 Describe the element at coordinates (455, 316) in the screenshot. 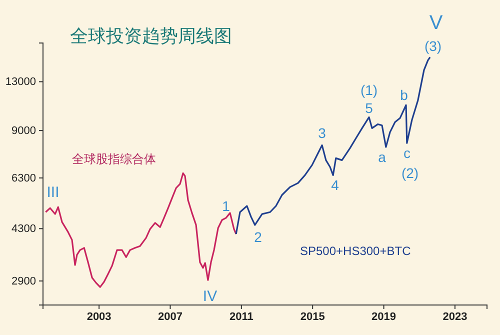

I see `x-tick-label: 2023` at that location.